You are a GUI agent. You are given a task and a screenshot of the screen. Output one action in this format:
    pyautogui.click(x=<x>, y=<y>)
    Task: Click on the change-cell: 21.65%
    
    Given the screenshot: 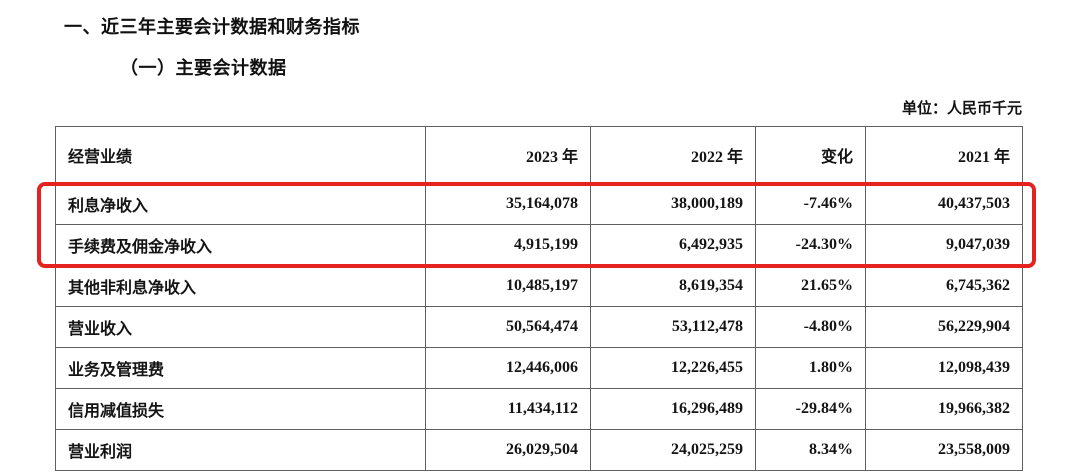 What is the action you would take?
    pyautogui.click(x=810, y=286)
    